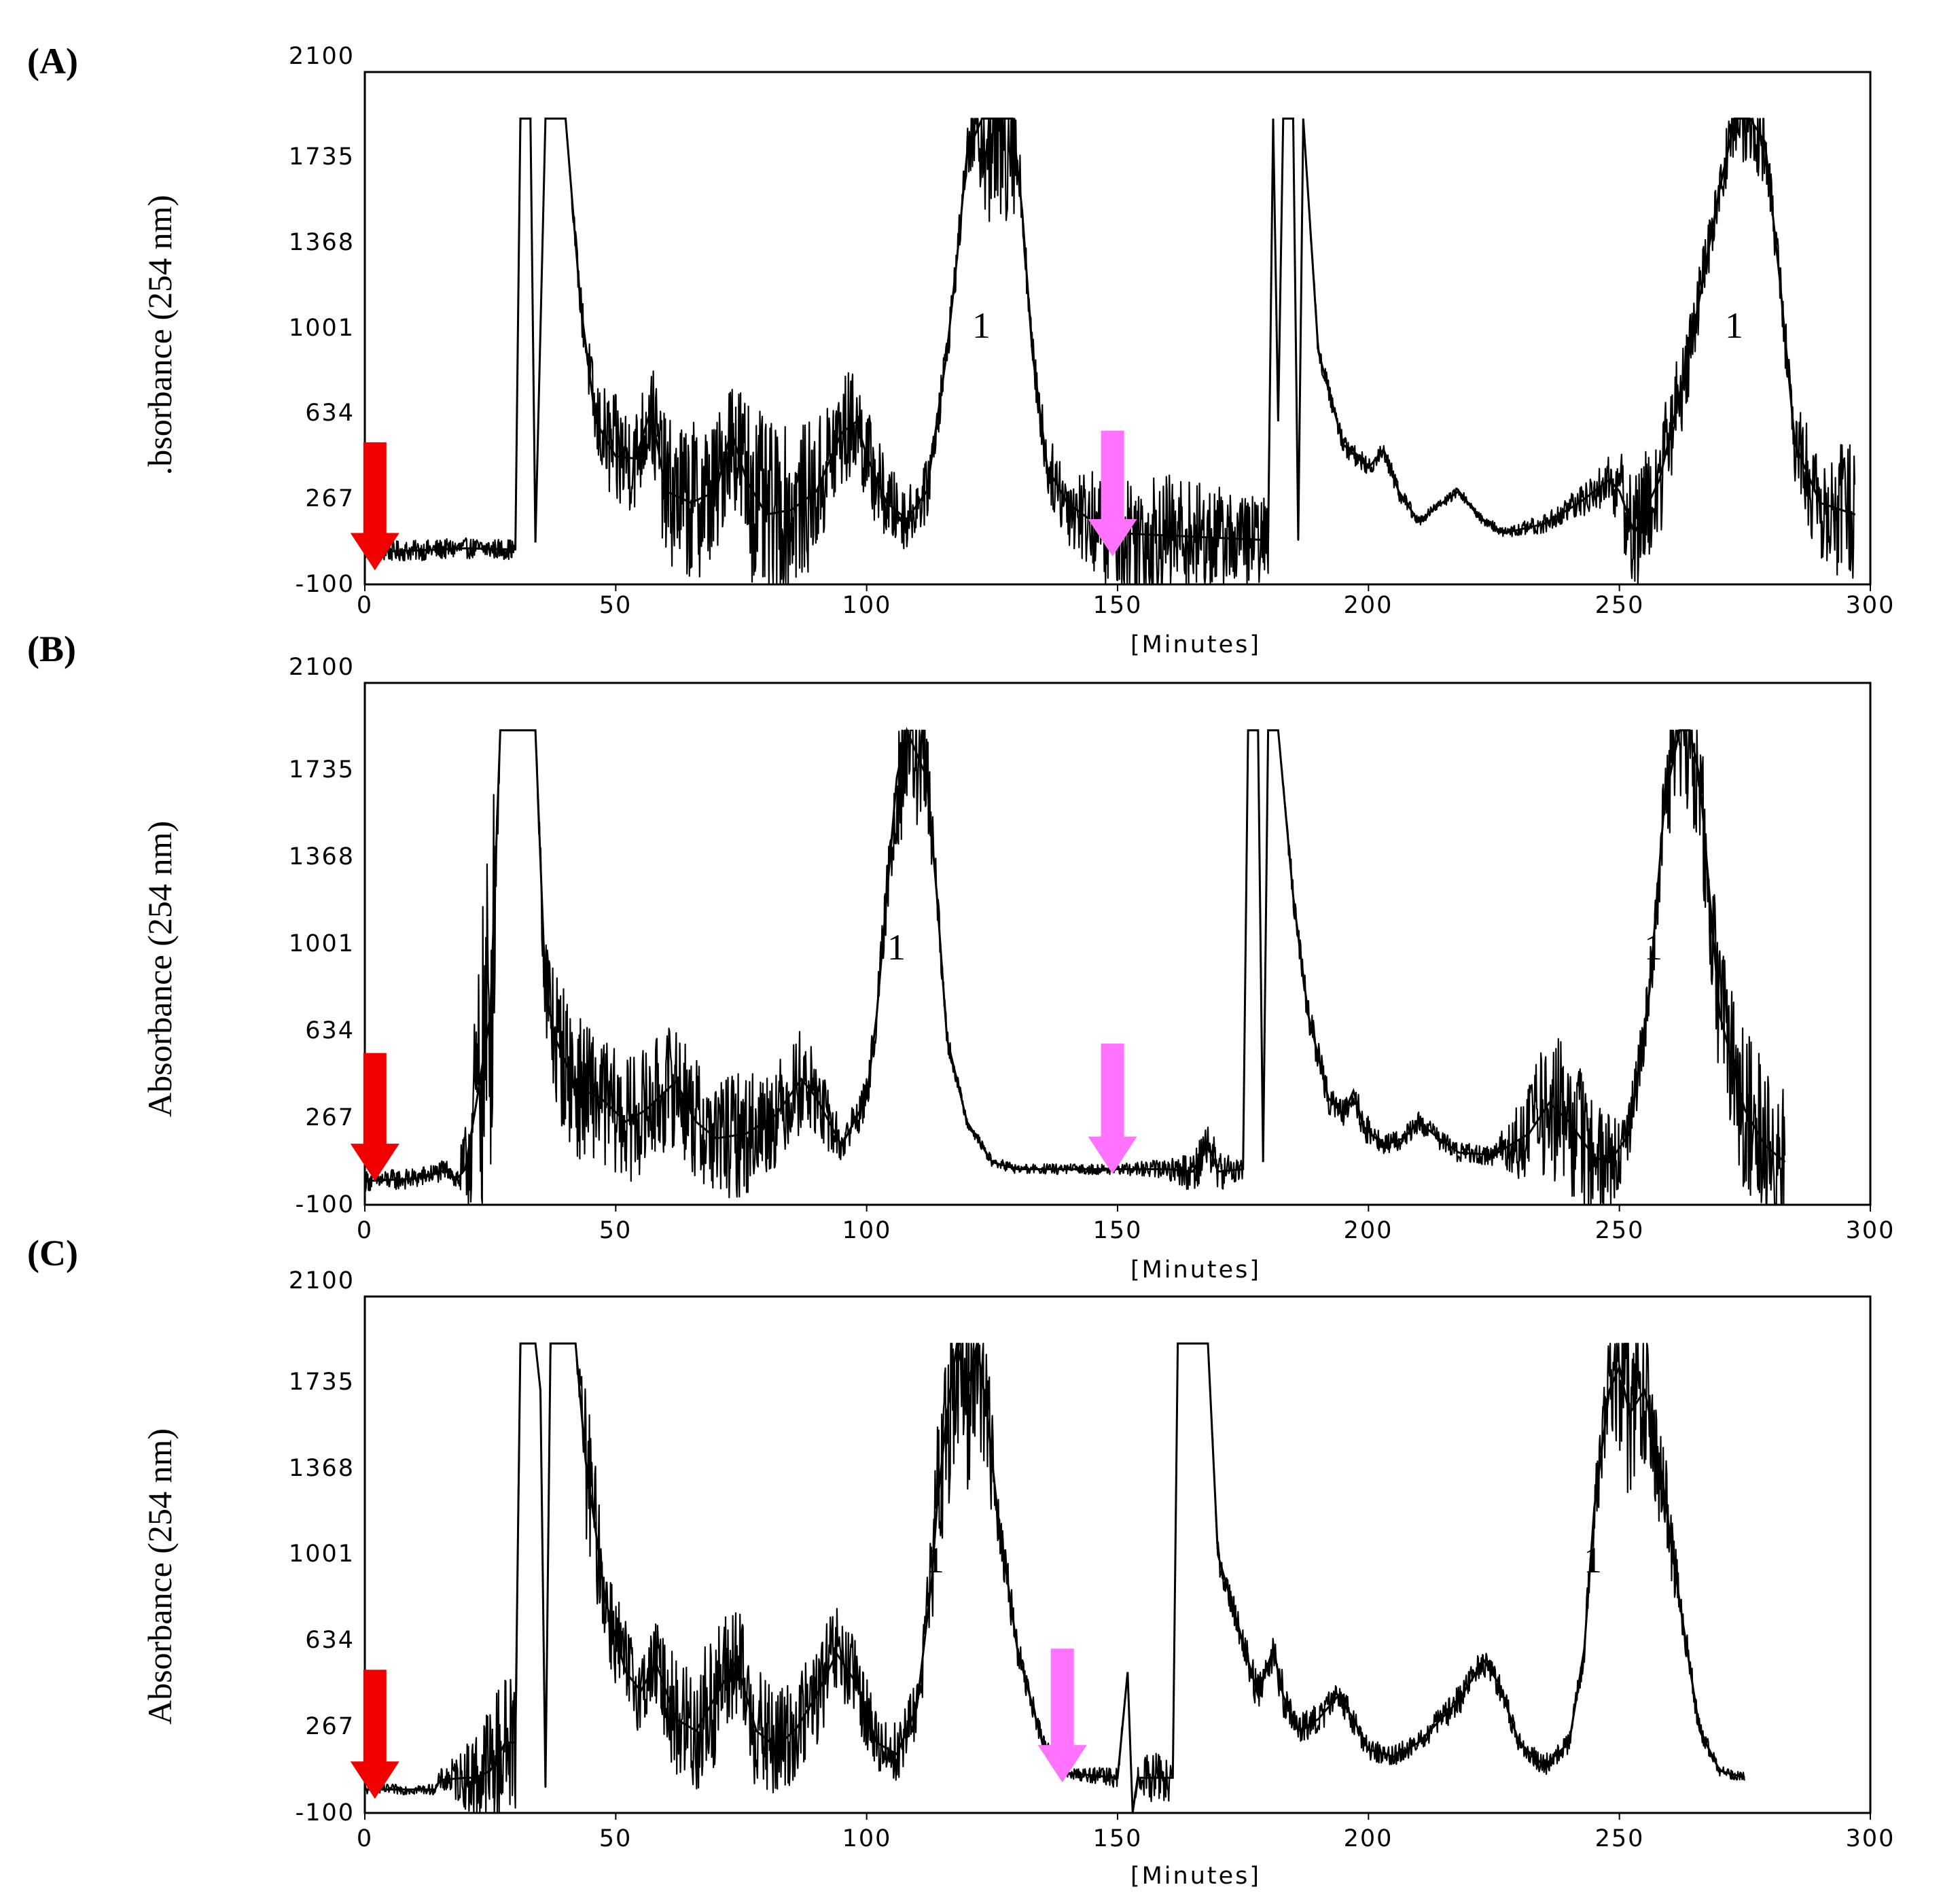 Image resolution: width=1960 pixels, height=1904 pixels. I want to click on panel-a-x-tick: 50, so click(615, 605).